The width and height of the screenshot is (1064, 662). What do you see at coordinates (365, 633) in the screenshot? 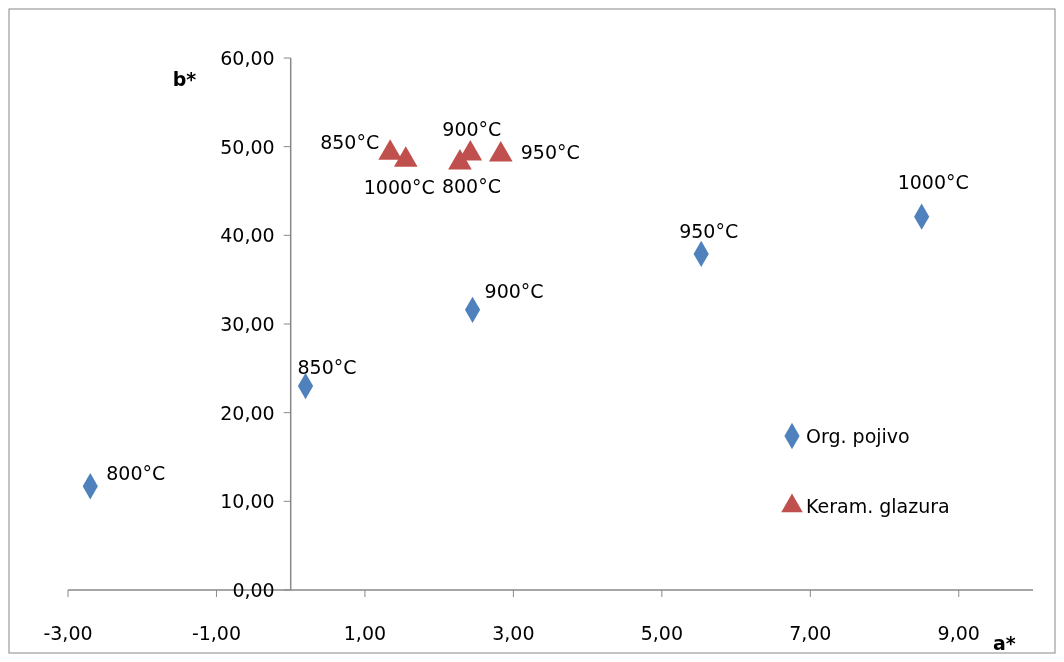
I see `x-tick-label: 1,00` at bounding box center [365, 633].